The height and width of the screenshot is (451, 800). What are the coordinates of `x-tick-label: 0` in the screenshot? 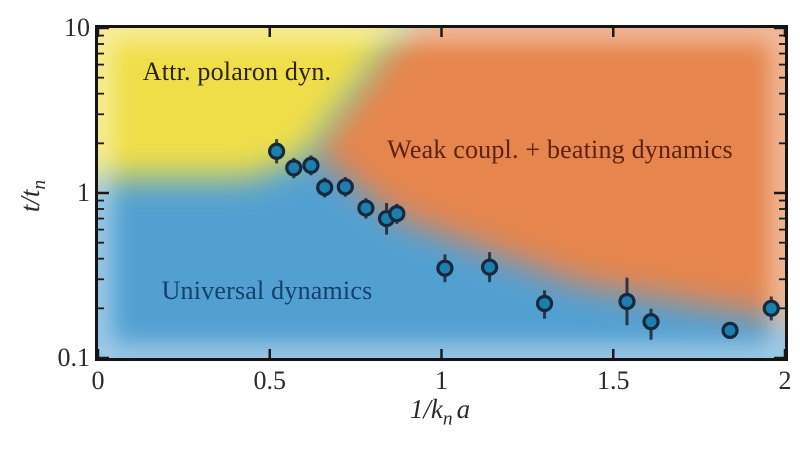 It's located at (98, 380).